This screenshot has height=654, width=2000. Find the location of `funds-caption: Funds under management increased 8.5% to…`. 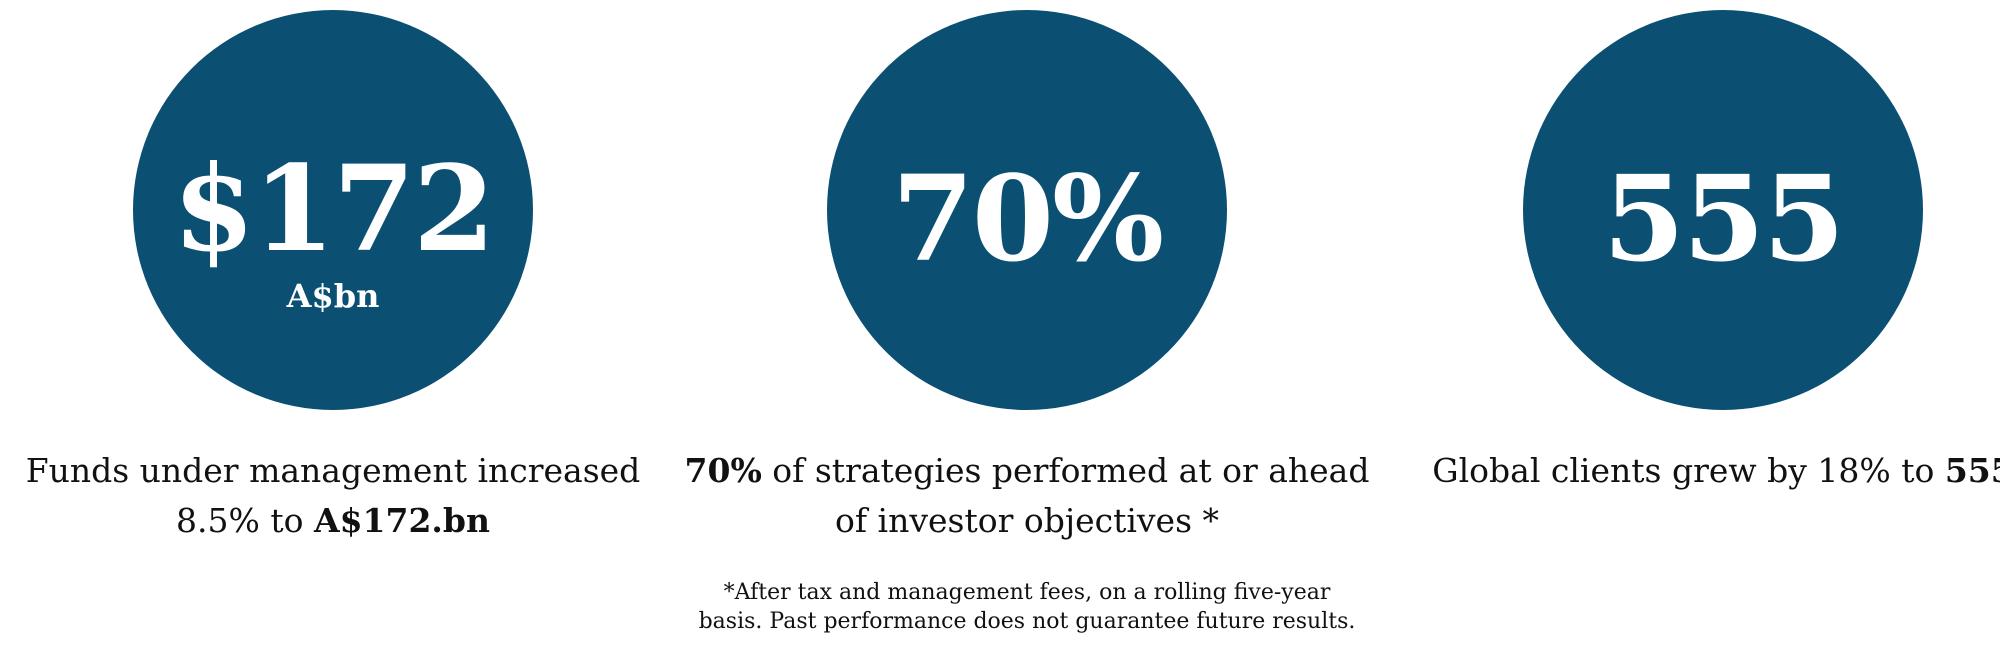

funds-caption: Funds under management increased 8.5% to… is located at coordinates (341, 496).